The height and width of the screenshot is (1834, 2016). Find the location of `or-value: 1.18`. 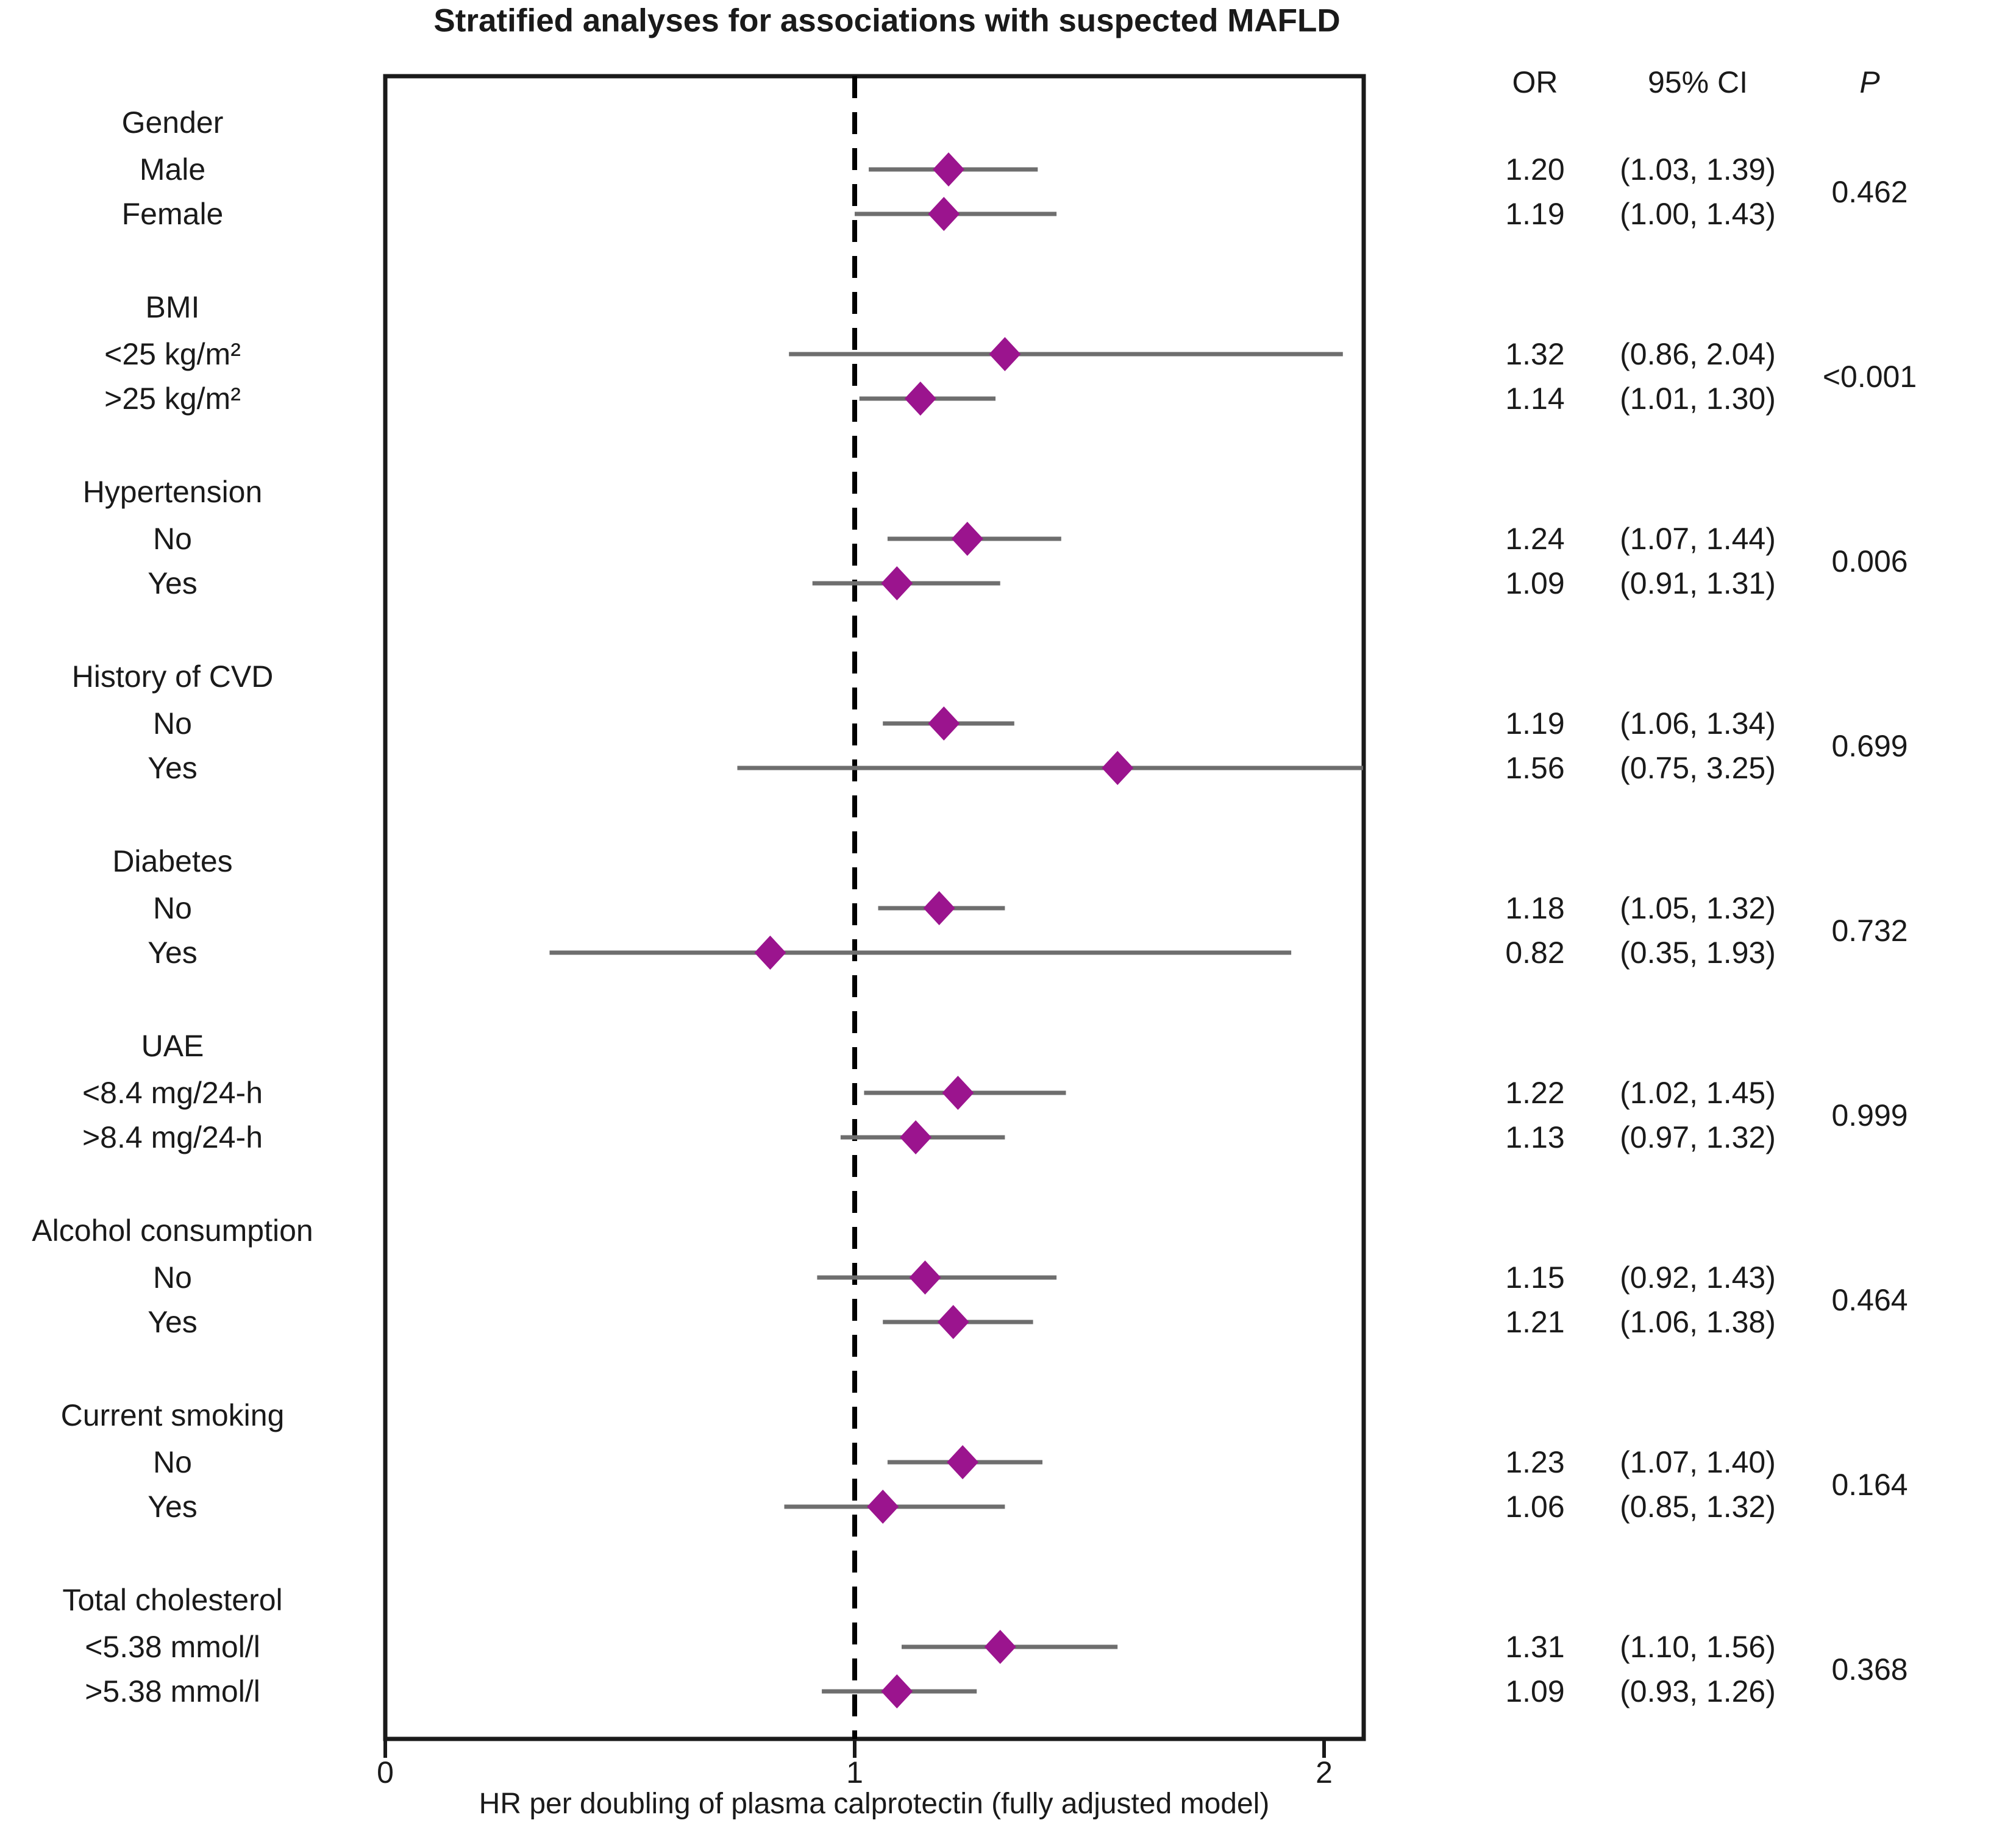

or-value: 1.18 is located at coordinates (1535, 908).